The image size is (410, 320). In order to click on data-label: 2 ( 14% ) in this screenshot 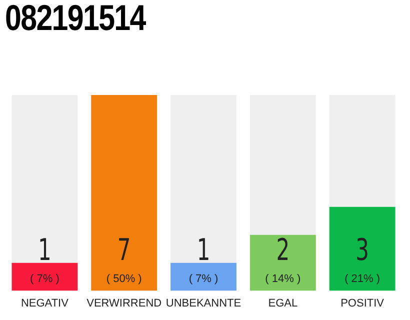, I will do `click(283, 259)`.